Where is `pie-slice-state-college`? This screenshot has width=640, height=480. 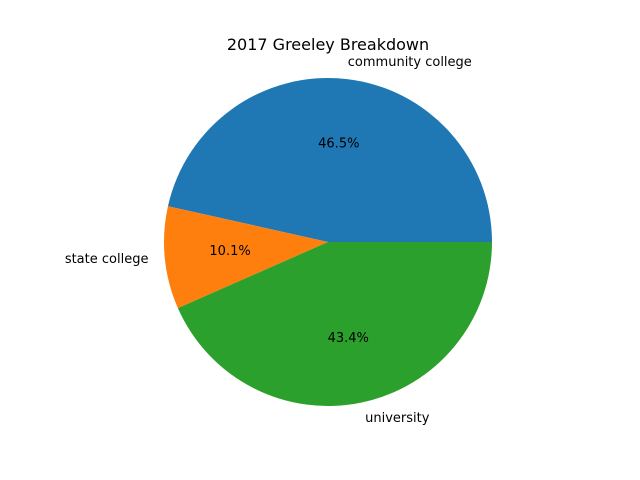 pie-slice-state-college is located at coordinates (245, 257).